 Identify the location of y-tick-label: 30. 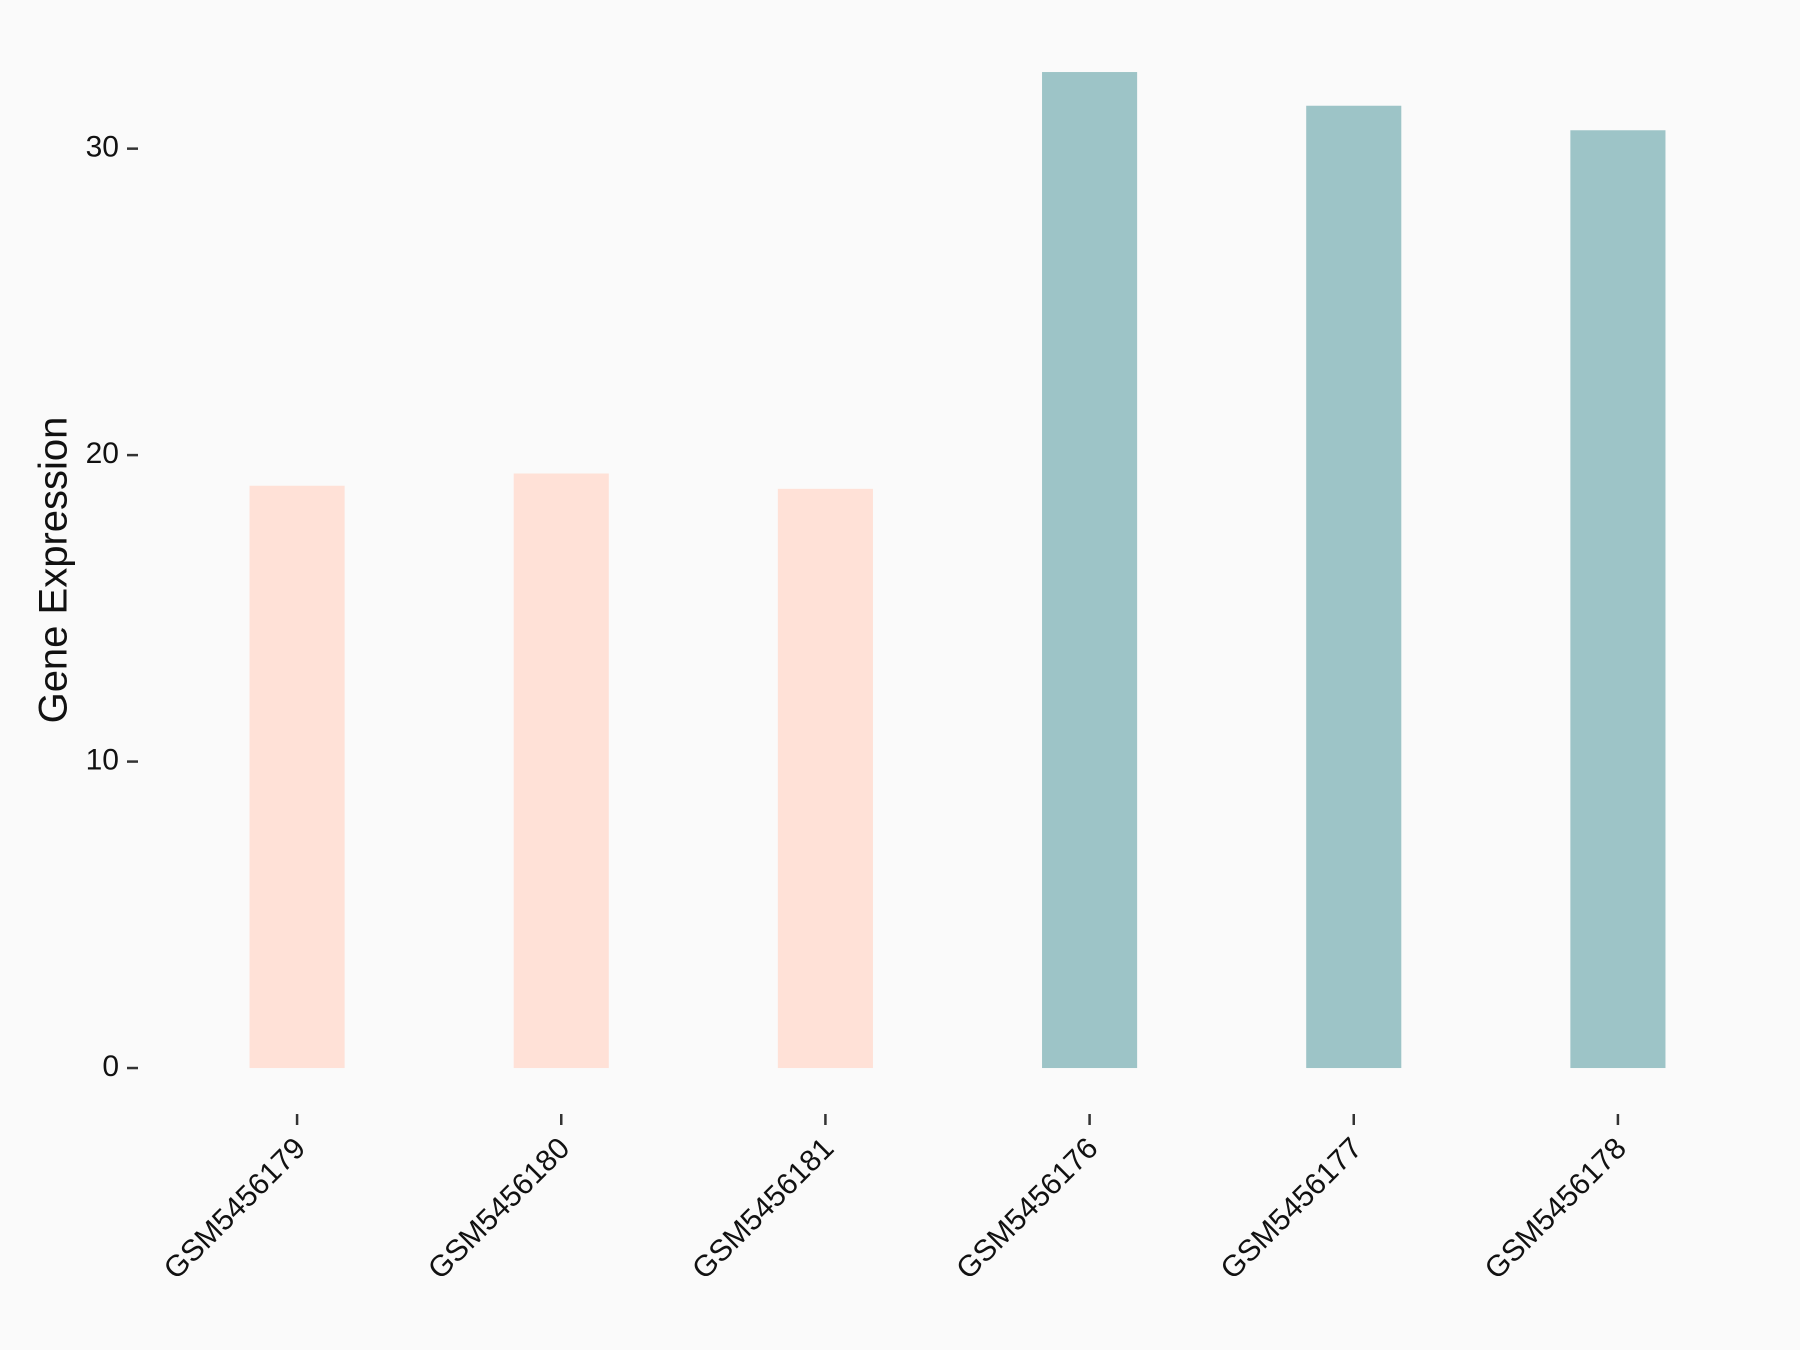
(102, 147).